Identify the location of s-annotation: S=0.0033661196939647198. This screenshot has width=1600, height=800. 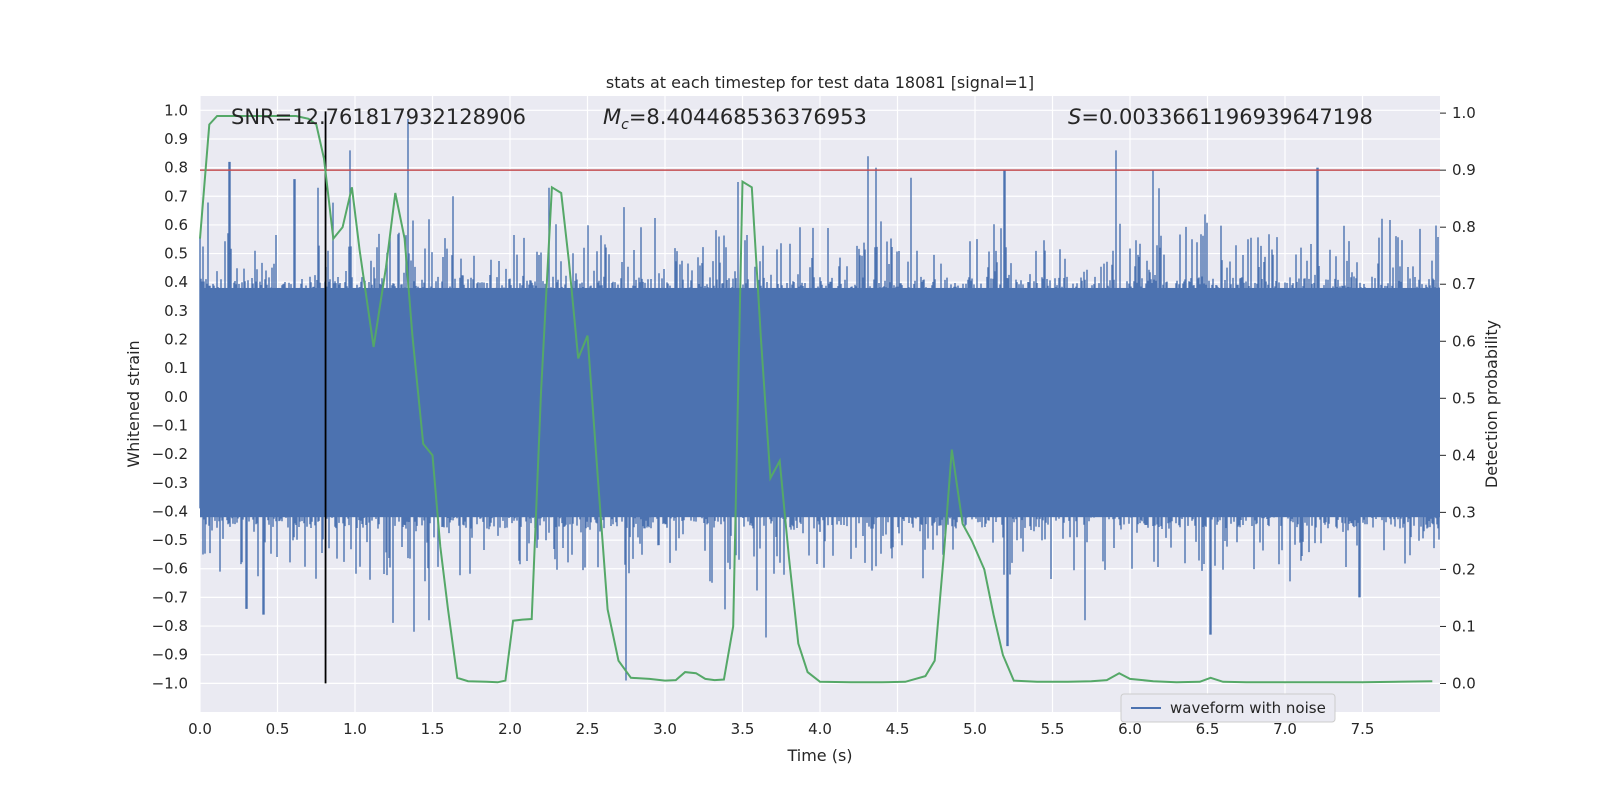
(1220, 117).